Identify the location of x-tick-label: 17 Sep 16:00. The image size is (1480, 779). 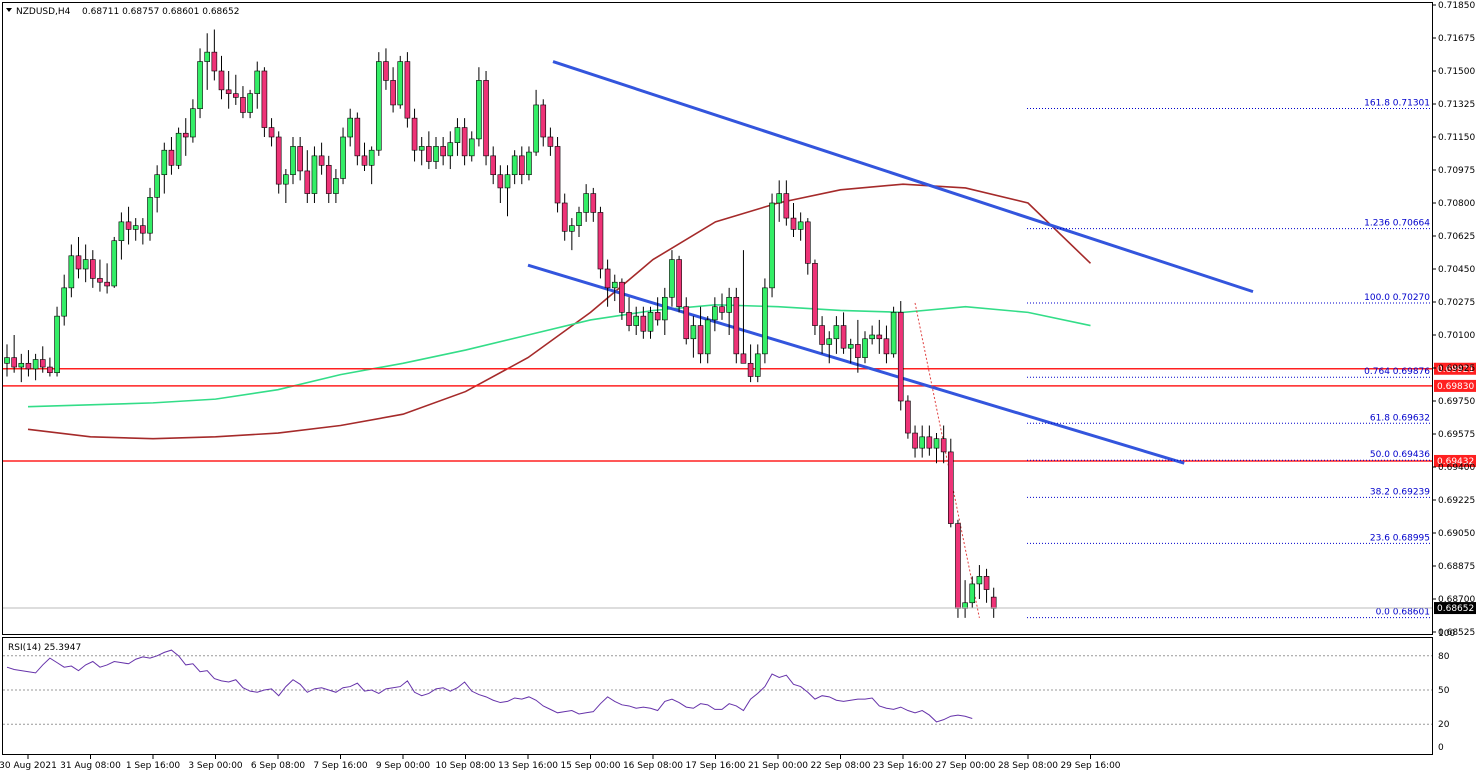
(715, 766).